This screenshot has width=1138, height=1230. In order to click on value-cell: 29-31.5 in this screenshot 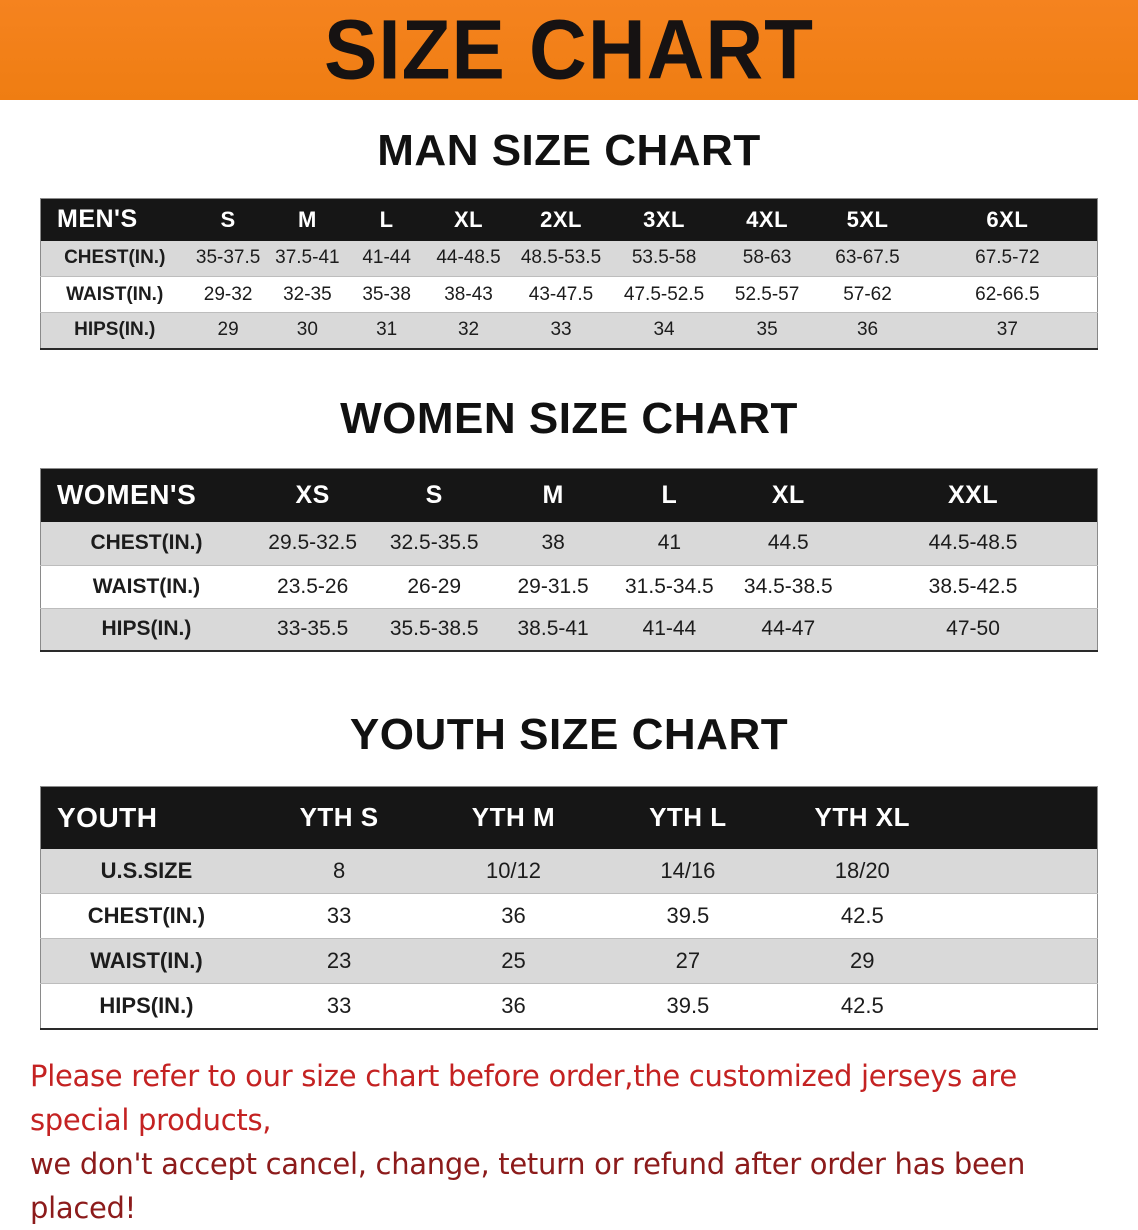, I will do `click(553, 587)`.